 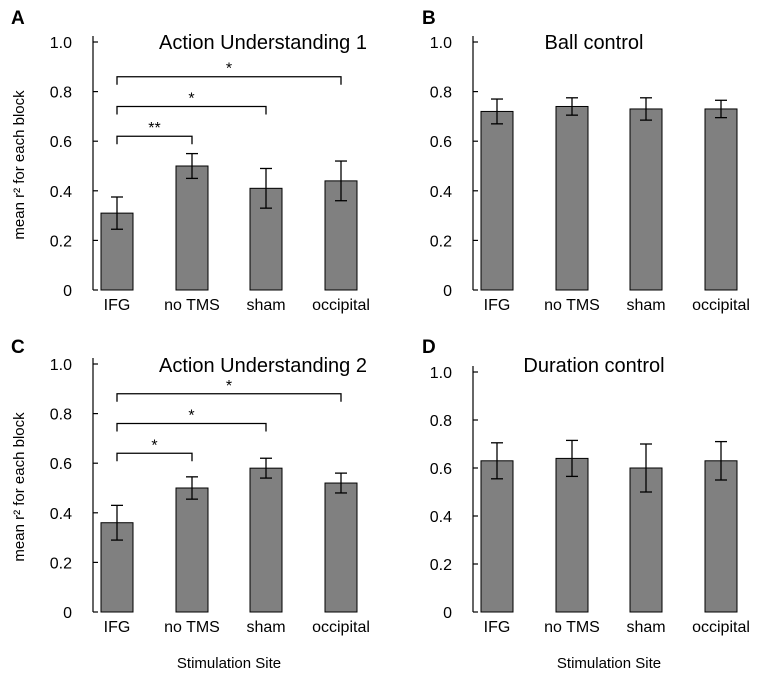 What do you see at coordinates (263, 43) in the screenshot?
I see `chart-title: Action Understanding 1` at bounding box center [263, 43].